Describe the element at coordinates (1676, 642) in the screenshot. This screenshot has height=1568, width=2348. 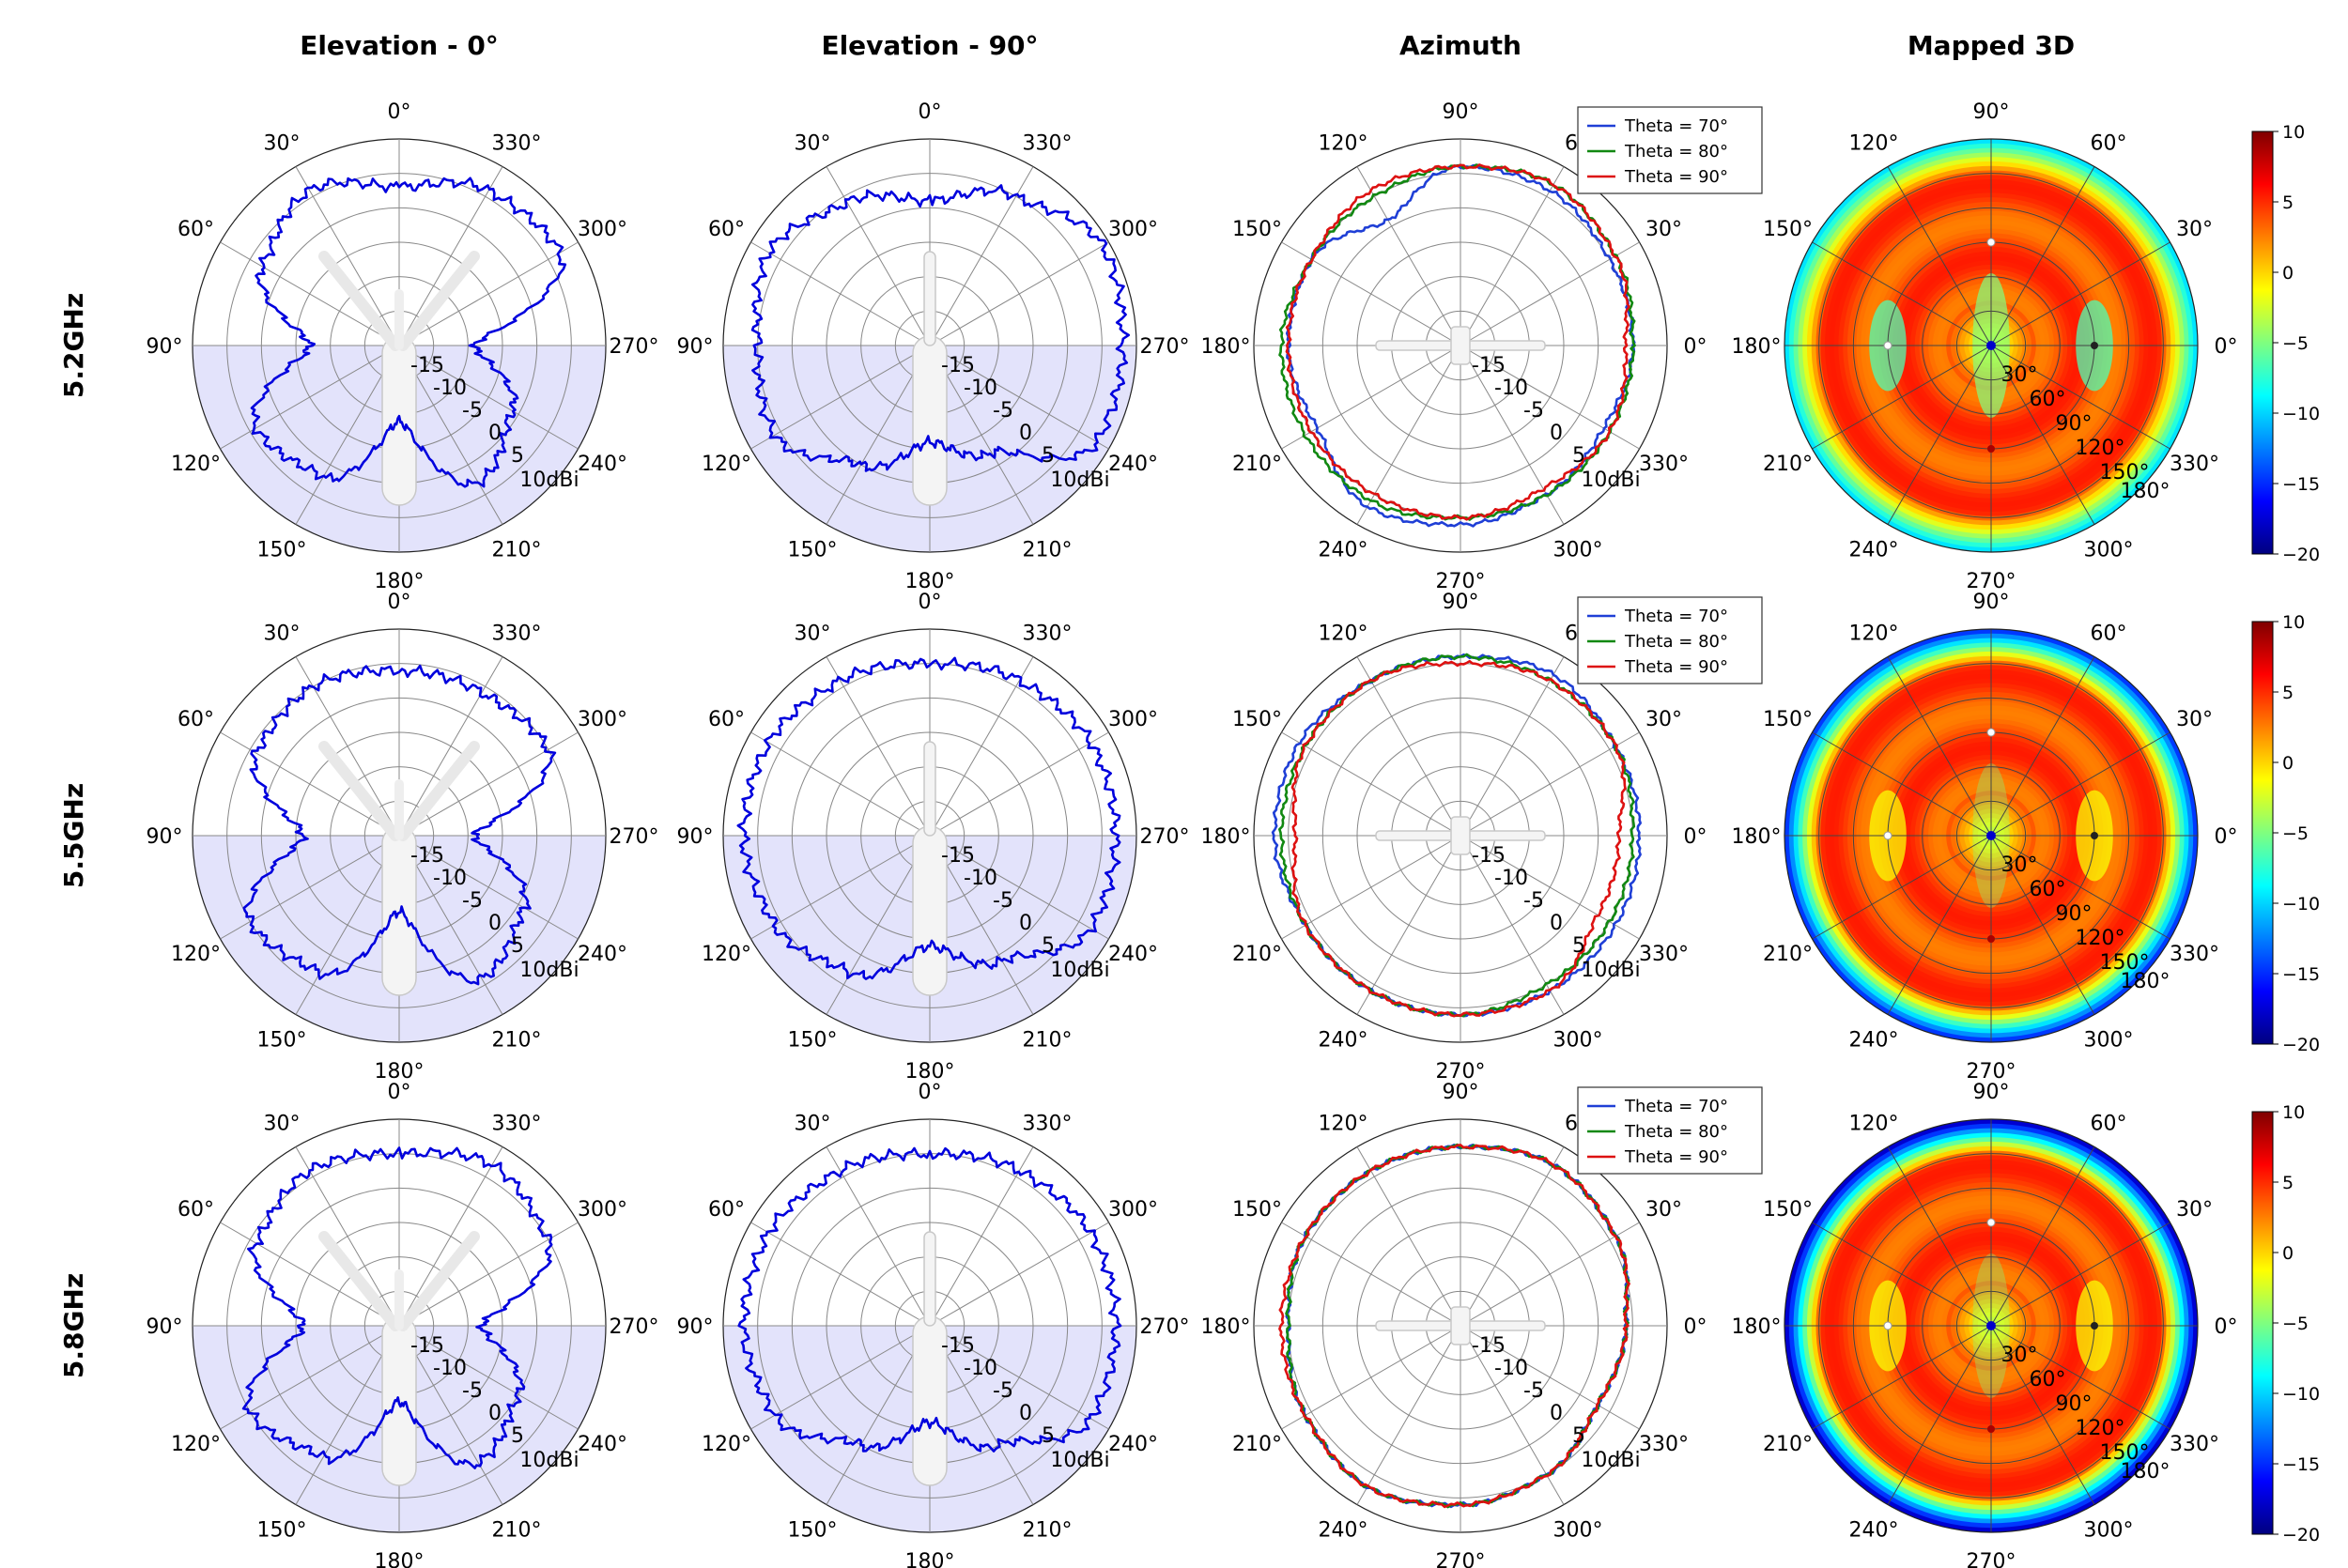
I see `legend-label: Theta = 80°` at that location.